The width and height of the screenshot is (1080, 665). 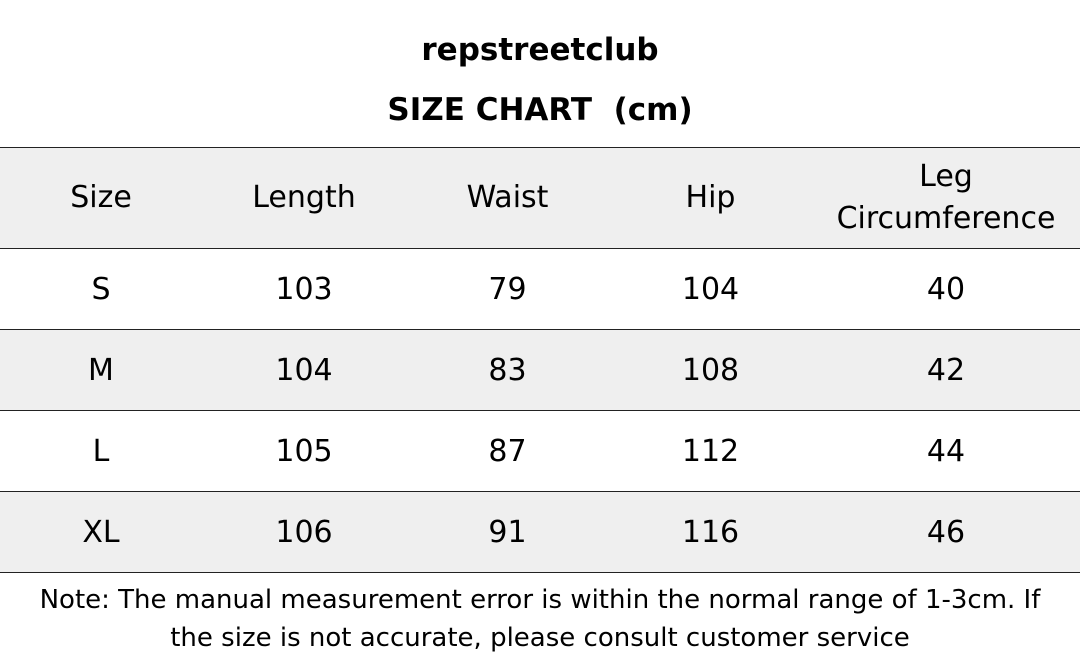 I want to click on table-row: XL 106 91 116 46, so click(x=540, y=532).